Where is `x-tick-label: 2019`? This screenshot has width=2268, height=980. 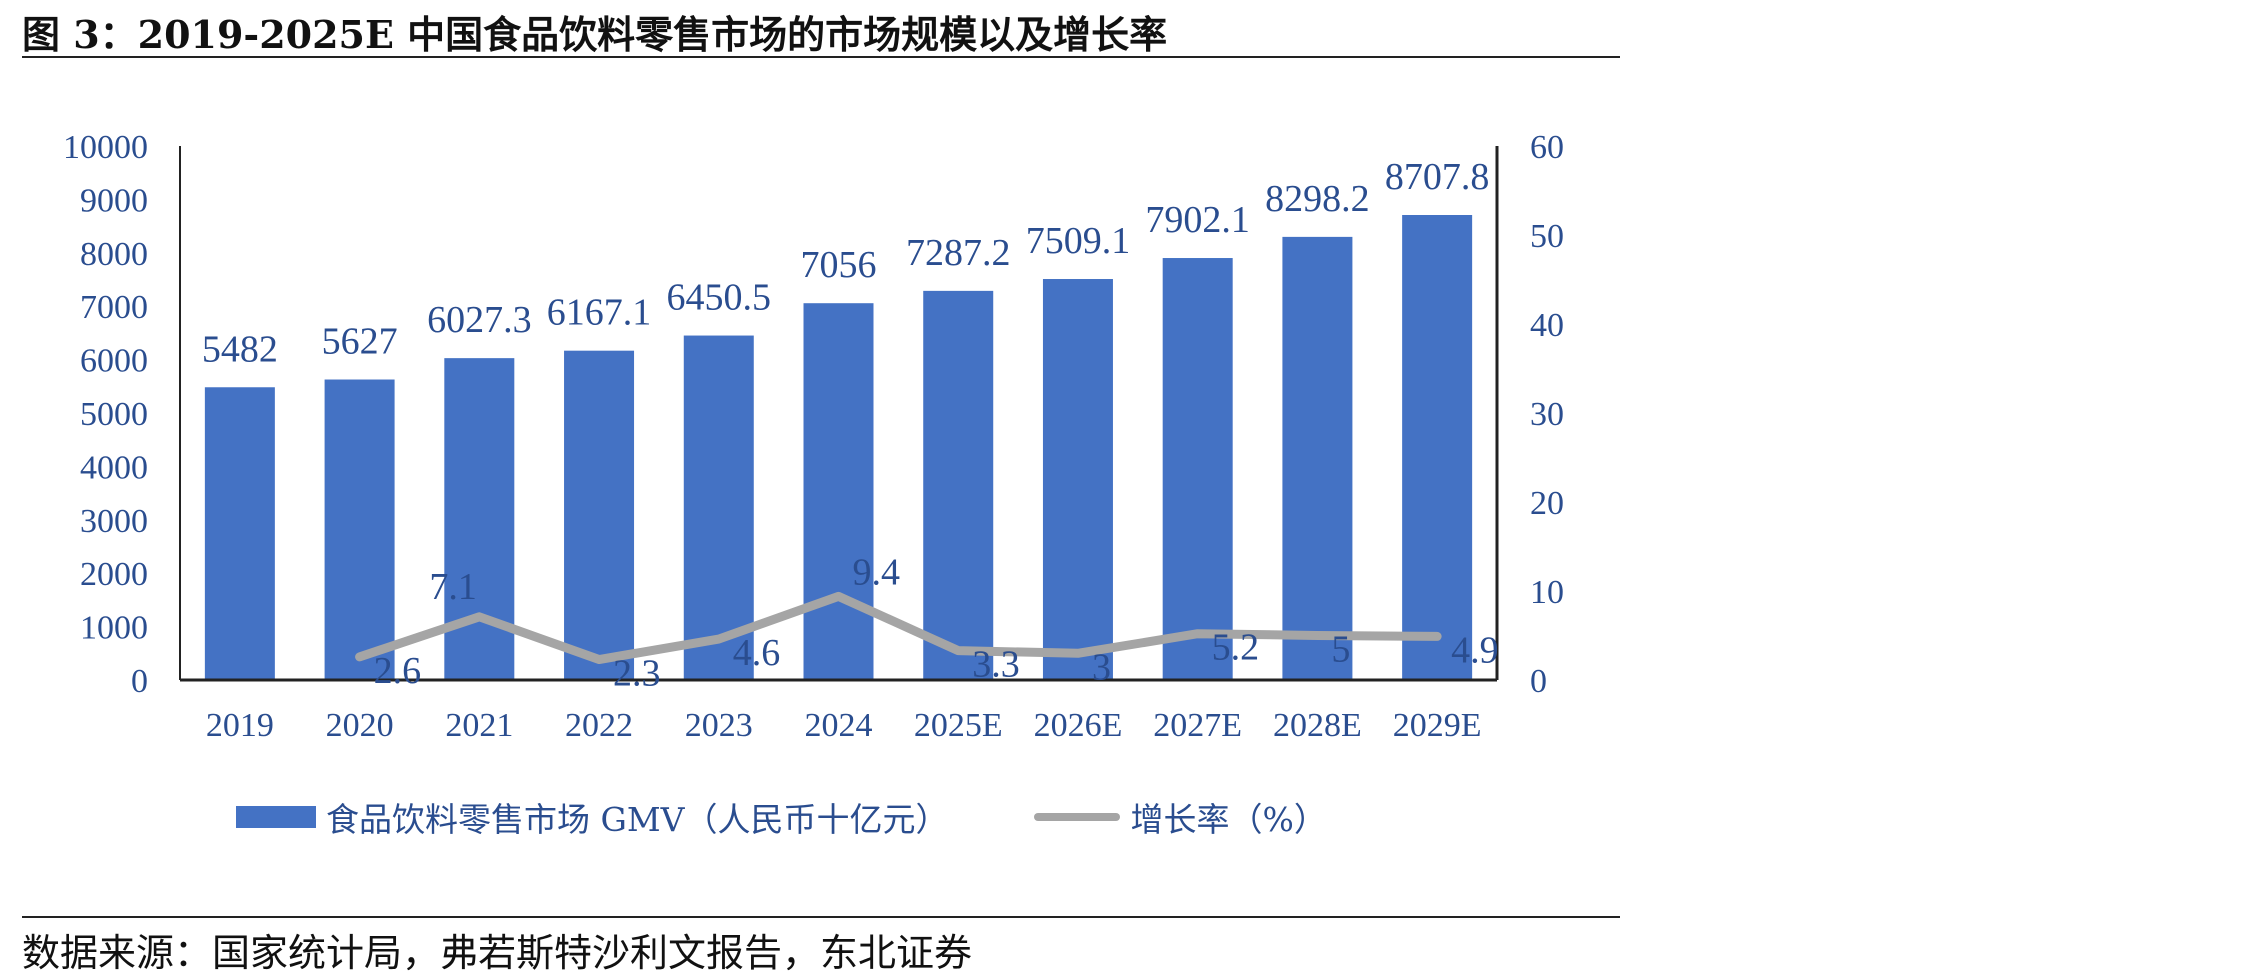 x-tick-label: 2019 is located at coordinates (240, 725).